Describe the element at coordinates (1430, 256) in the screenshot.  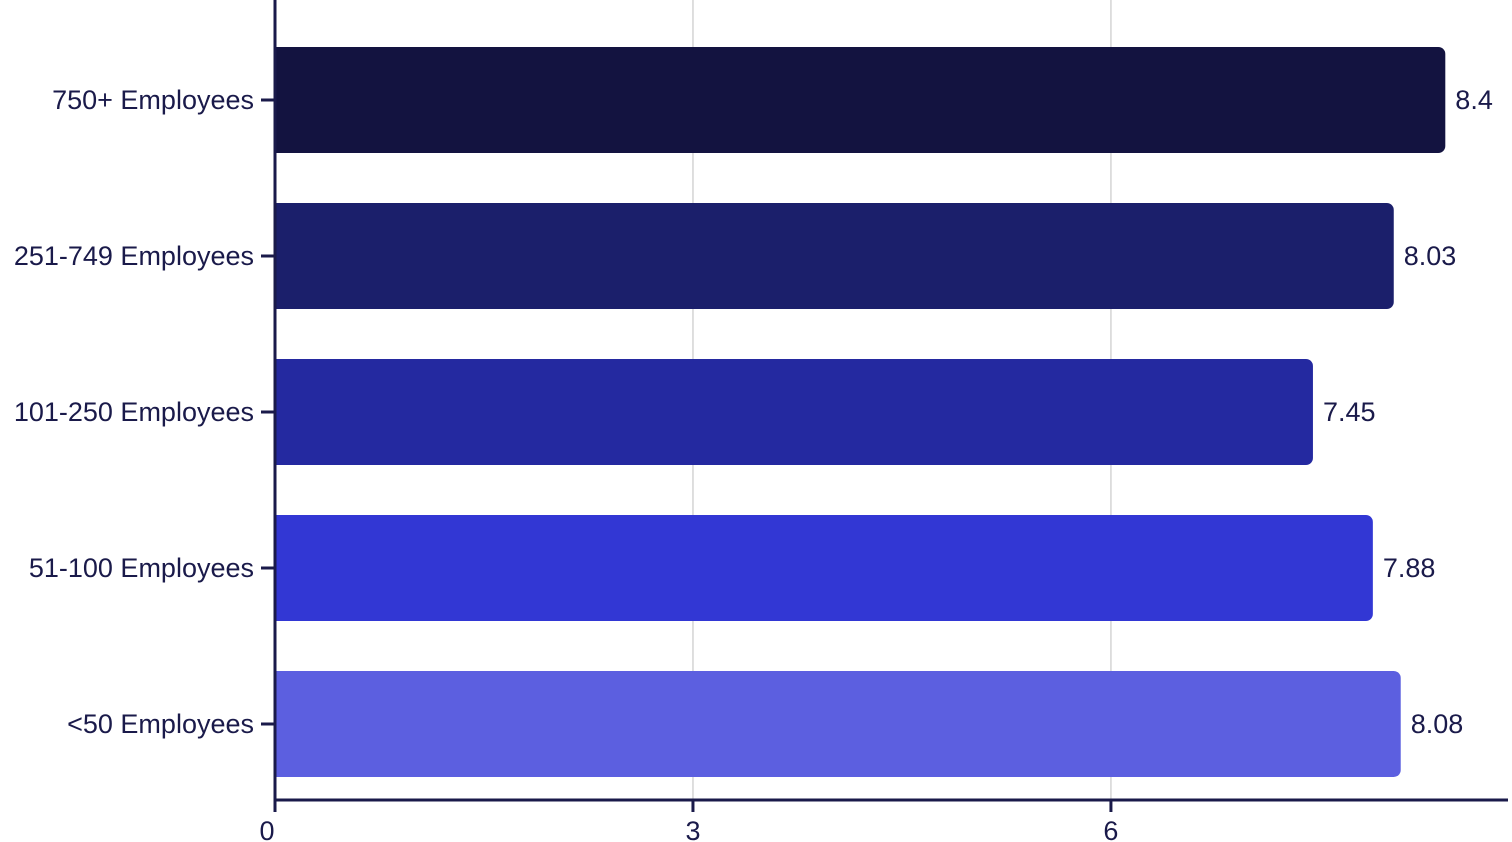
I see `value-label-1: 8.03` at that location.